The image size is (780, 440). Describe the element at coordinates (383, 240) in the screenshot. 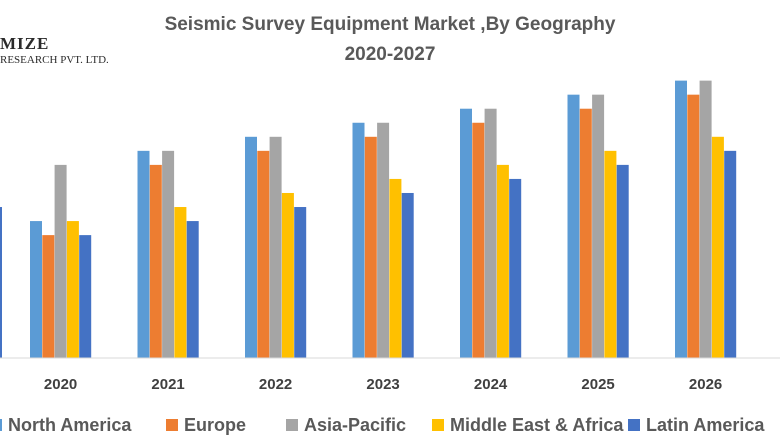

I see `bar-asia-pacific-2023` at that location.